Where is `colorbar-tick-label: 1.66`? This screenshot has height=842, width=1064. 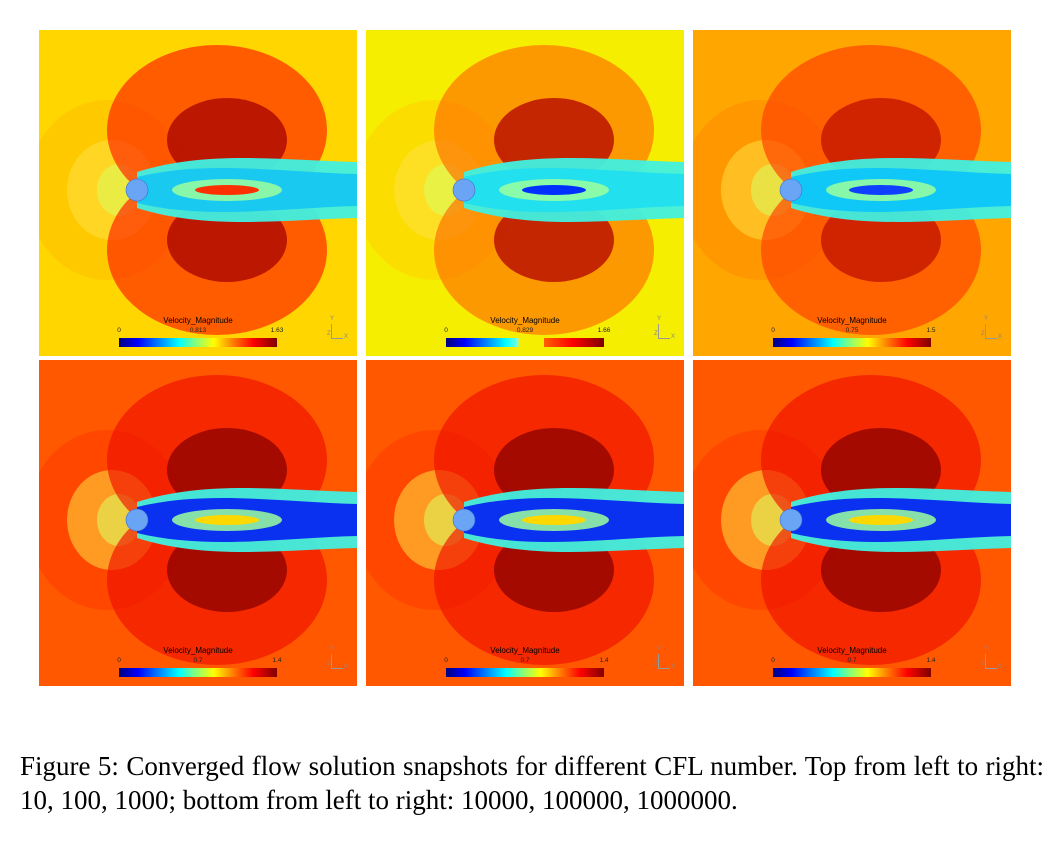
colorbar-tick-label: 1.66 is located at coordinates (604, 330).